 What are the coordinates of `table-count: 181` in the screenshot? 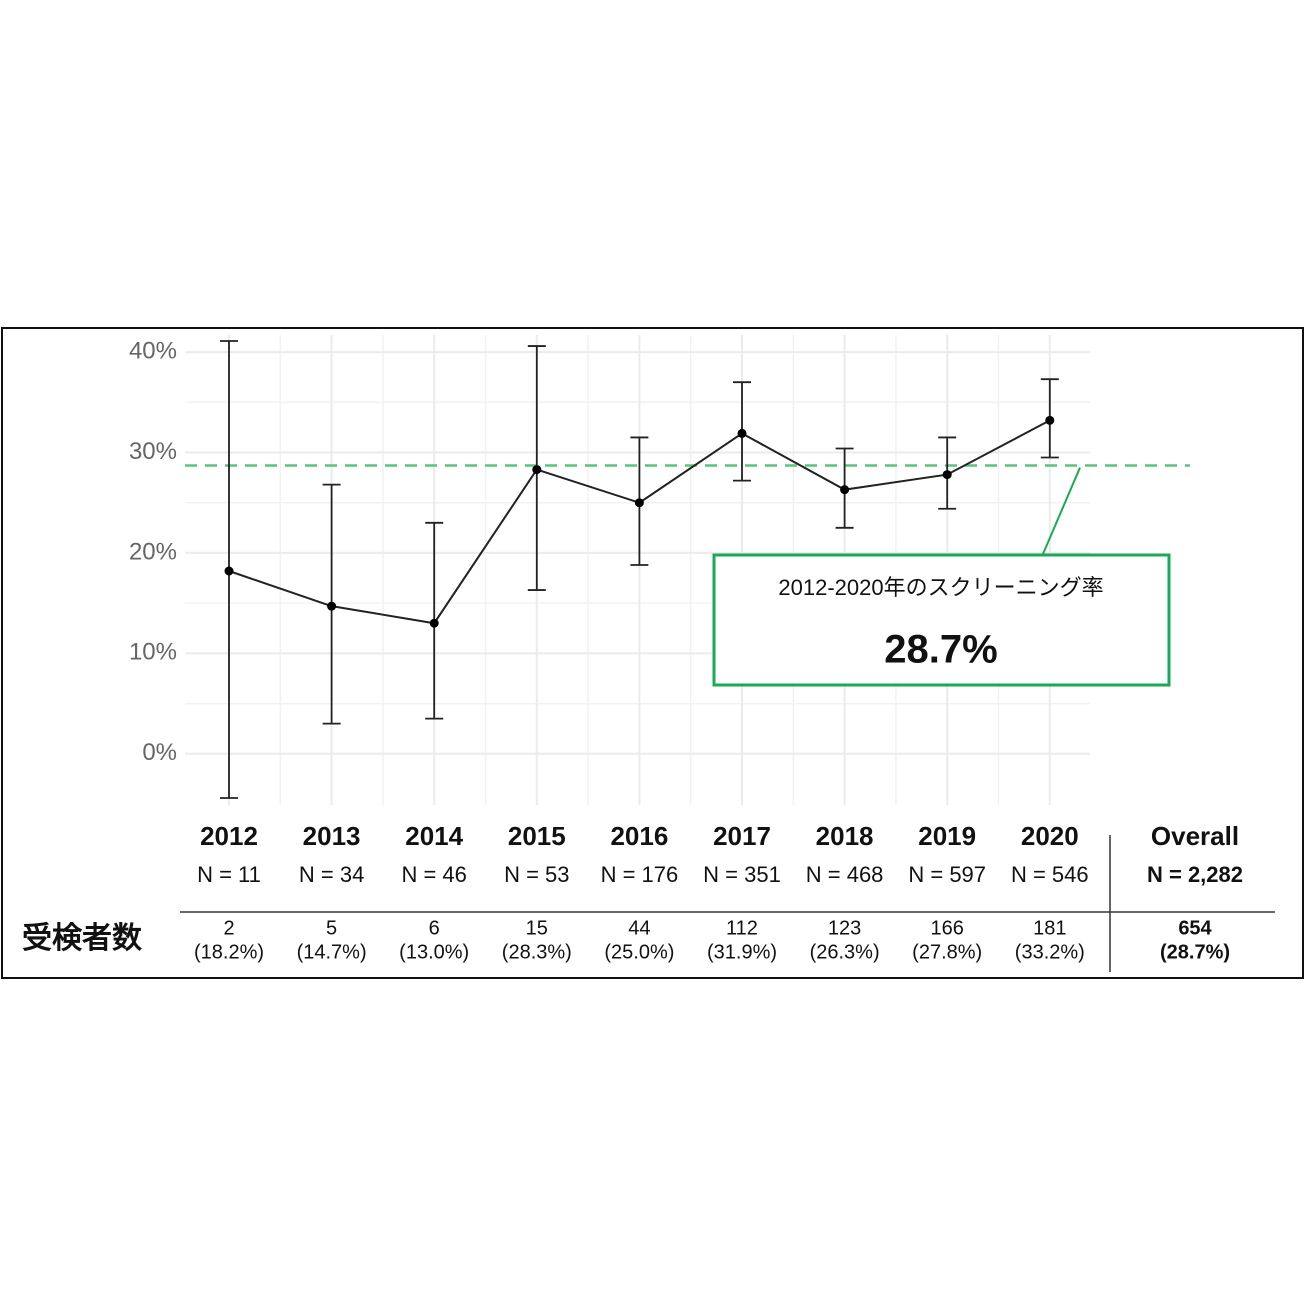 It's located at (1049, 928).